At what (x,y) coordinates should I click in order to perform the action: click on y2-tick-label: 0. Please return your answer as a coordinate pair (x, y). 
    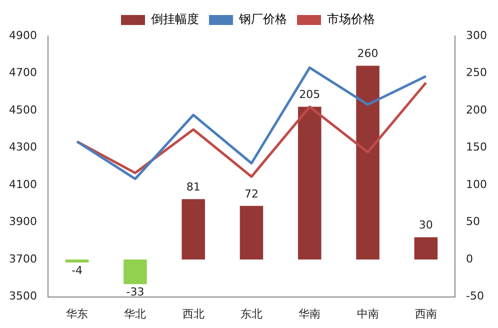
    Looking at the image, I should click on (470, 259).